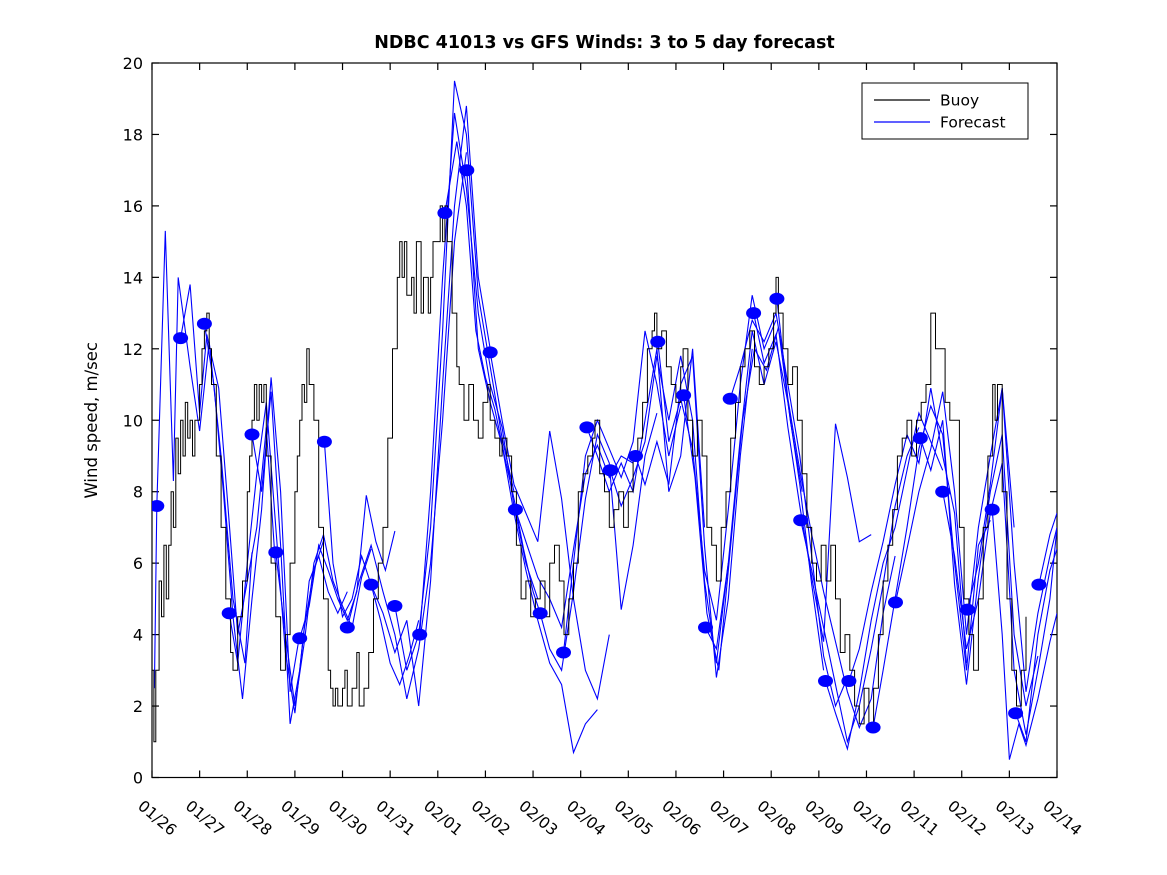 Image resolution: width=1167 pixels, height=875 pixels. I want to click on x-tick-label: 01/27, so click(205, 818).